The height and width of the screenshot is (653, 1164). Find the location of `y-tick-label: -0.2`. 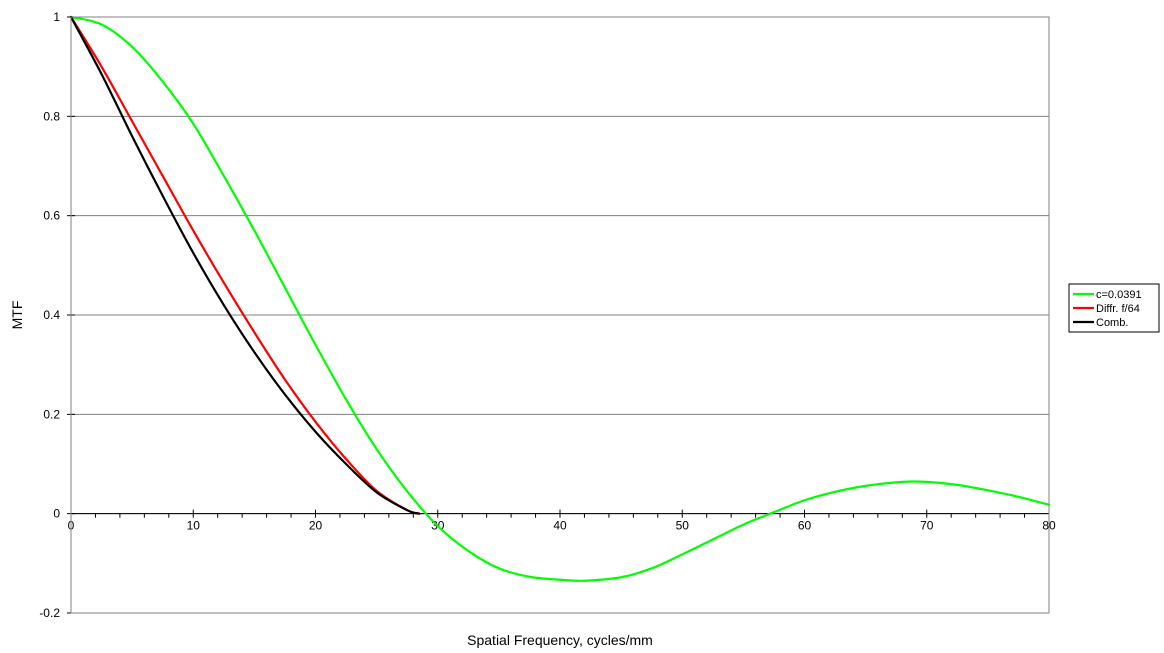

y-tick-label: -0.2 is located at coordinates (49, 613).